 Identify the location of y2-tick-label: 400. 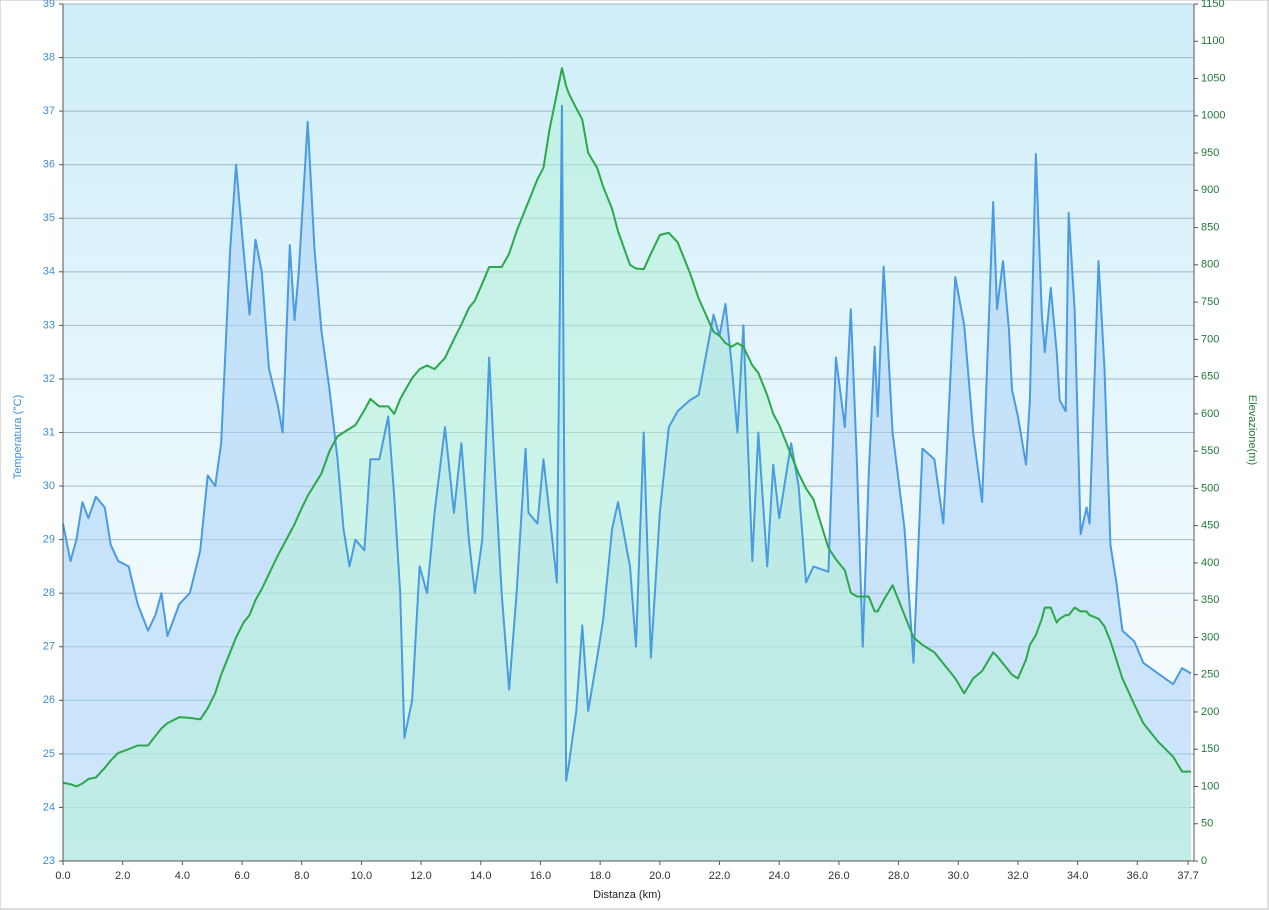
(1210, 563).